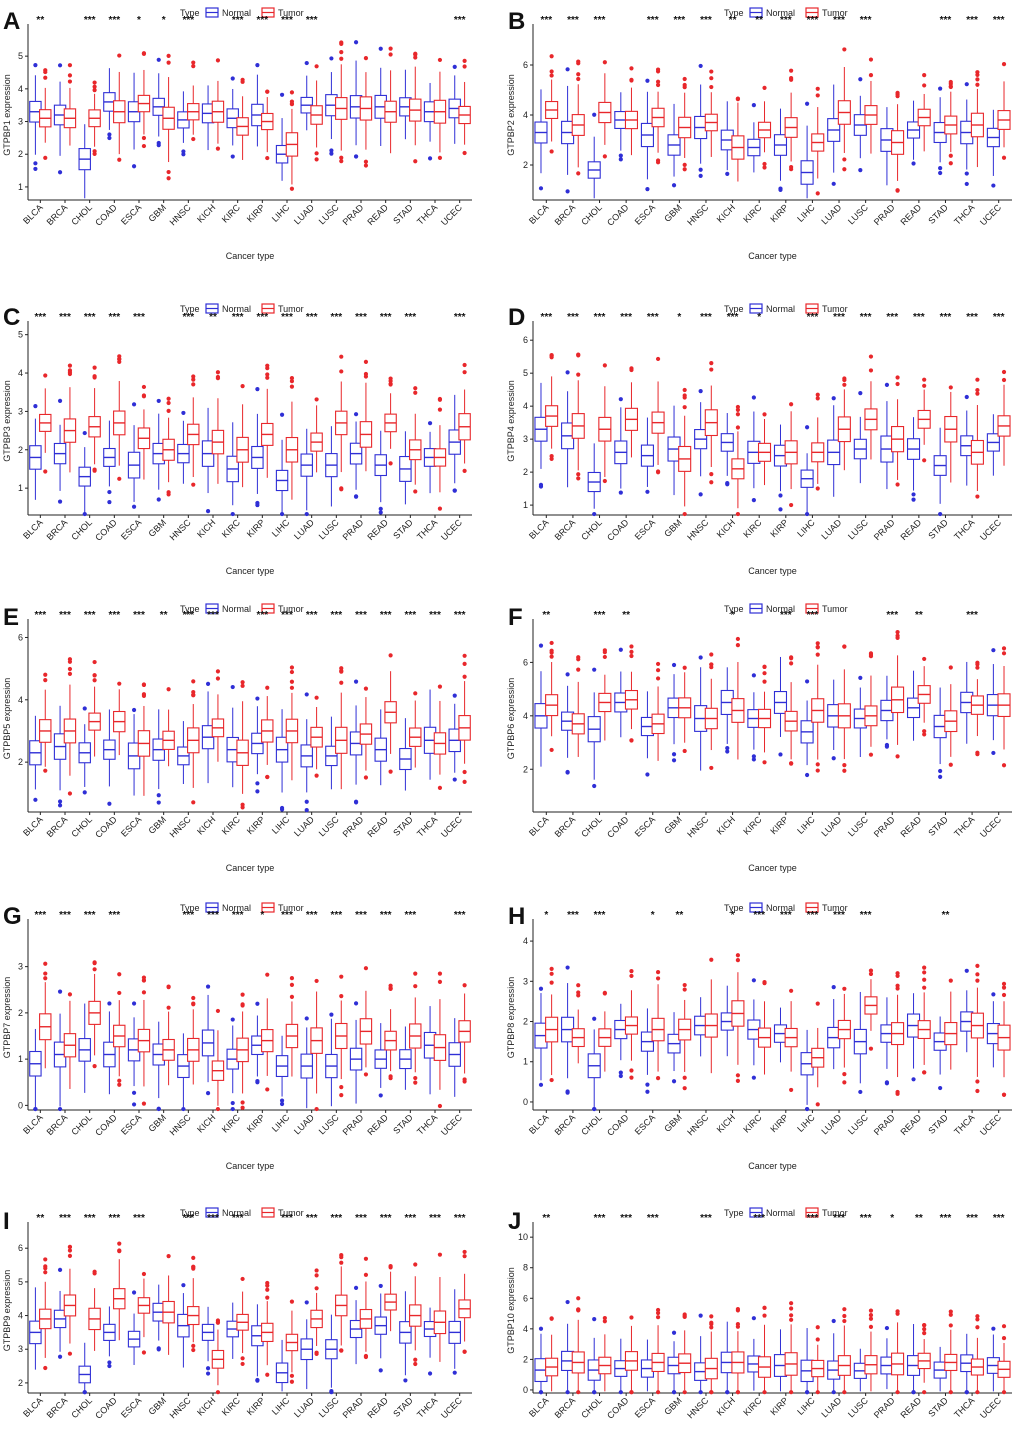  Describe the element at coordinates (525, 1268) in the screenshot. I see `y-tick-label: 8` at that location.